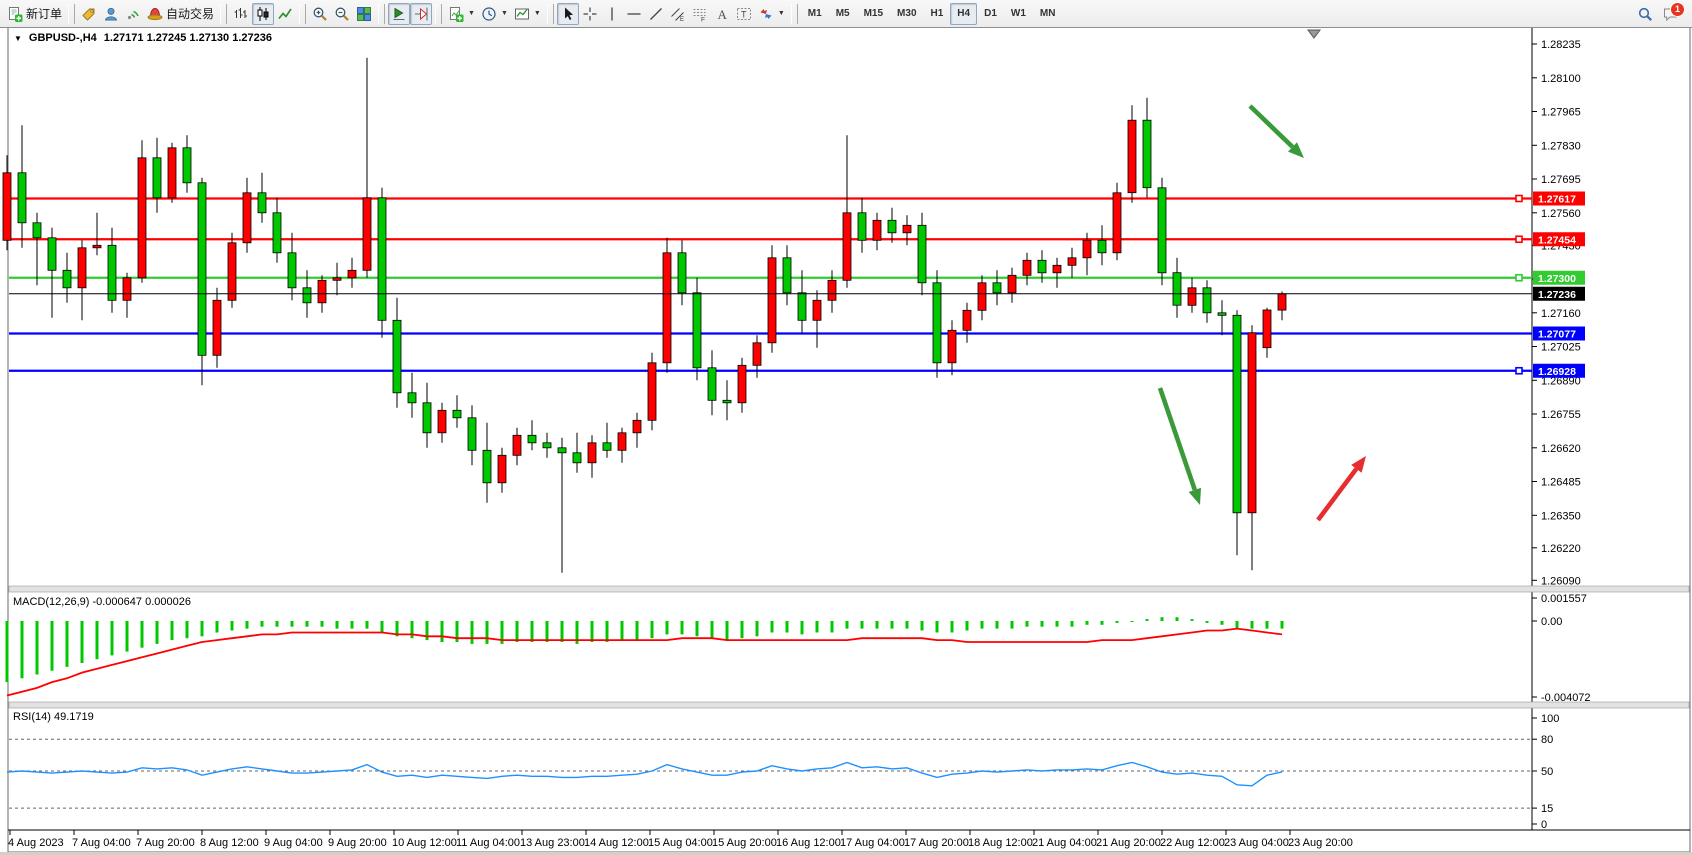 This screenshot has width=1692, height=855. I want to click on drawn-arrows, so click(1261, 313).